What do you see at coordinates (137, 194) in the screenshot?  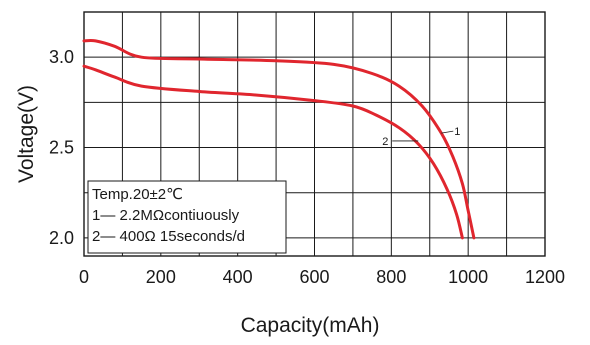 I see `legend-temperature: Temp.20±2℃` at bounding box center [137, 194].